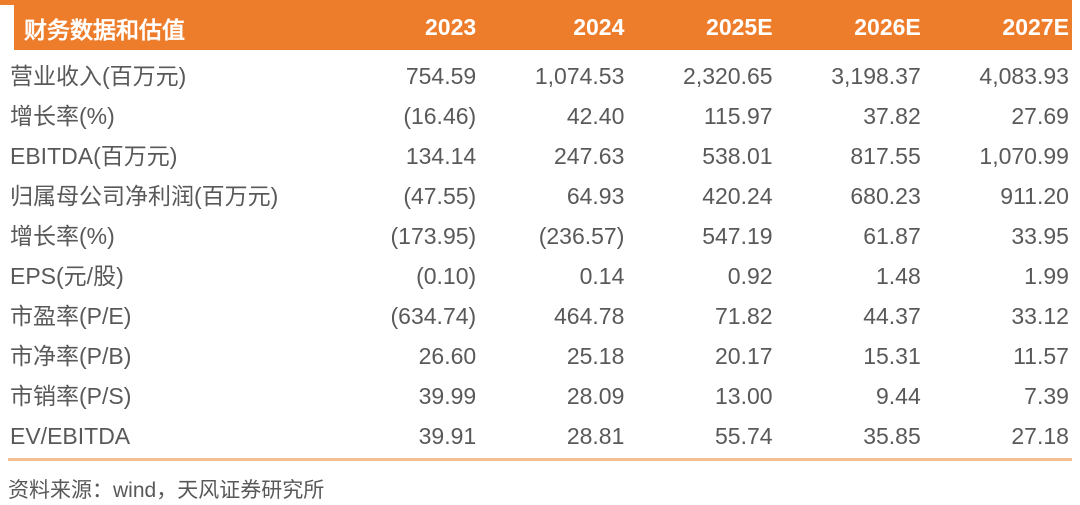  I want to click on cell-value: 680.23, so click(885, 196).